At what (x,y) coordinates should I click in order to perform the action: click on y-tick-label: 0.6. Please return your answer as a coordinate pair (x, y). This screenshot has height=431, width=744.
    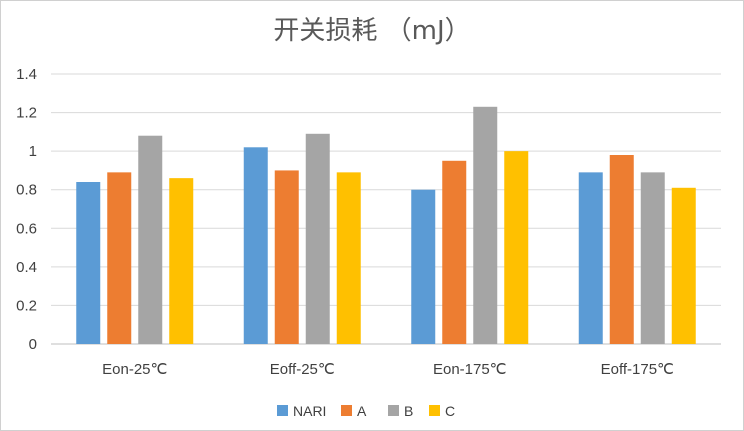
    Looking at the image, I should click on (26, 228).